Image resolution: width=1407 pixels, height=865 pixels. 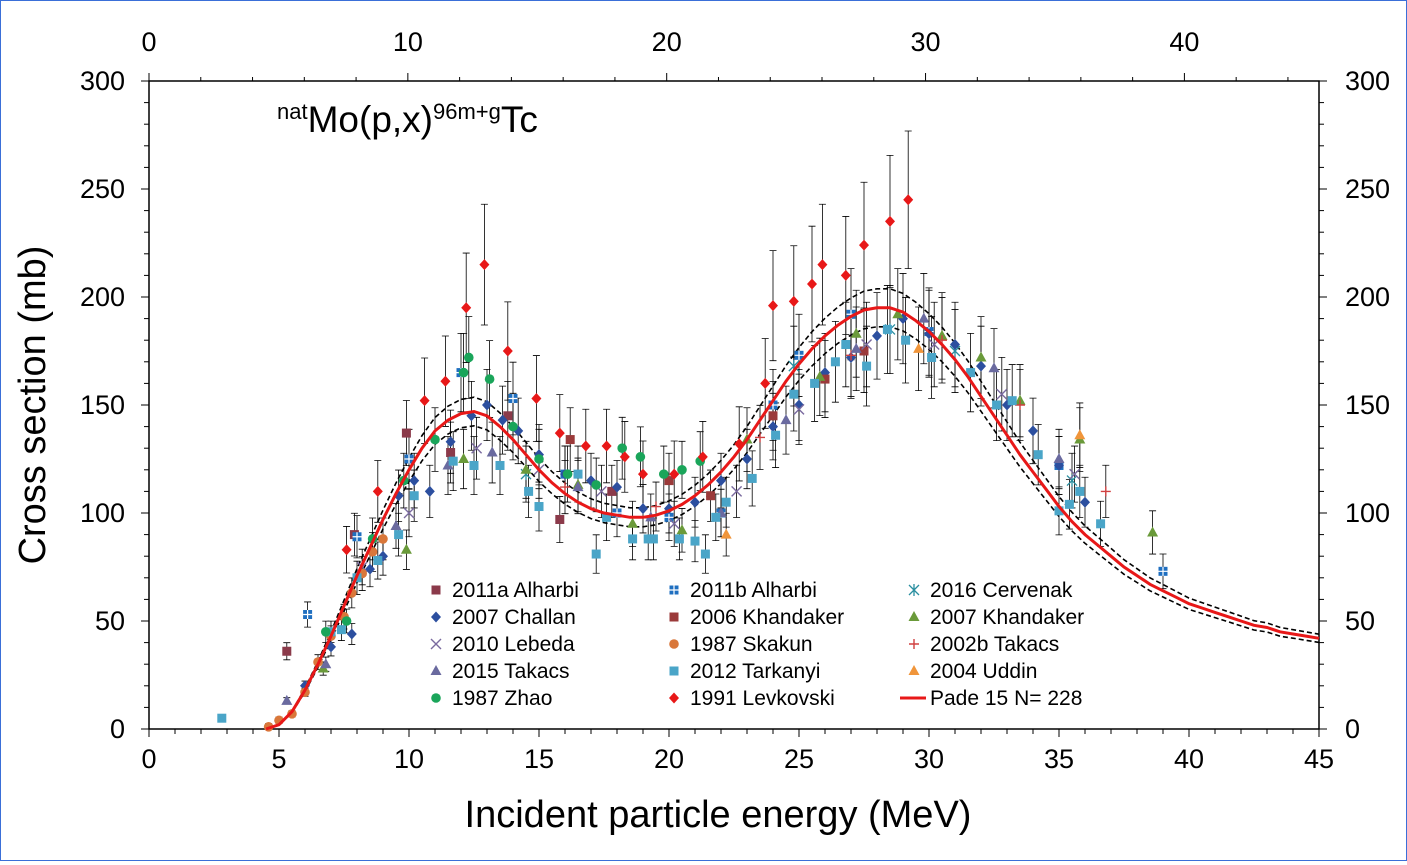 I want to click on point-1987-skakun, so click(x=383, y=539).